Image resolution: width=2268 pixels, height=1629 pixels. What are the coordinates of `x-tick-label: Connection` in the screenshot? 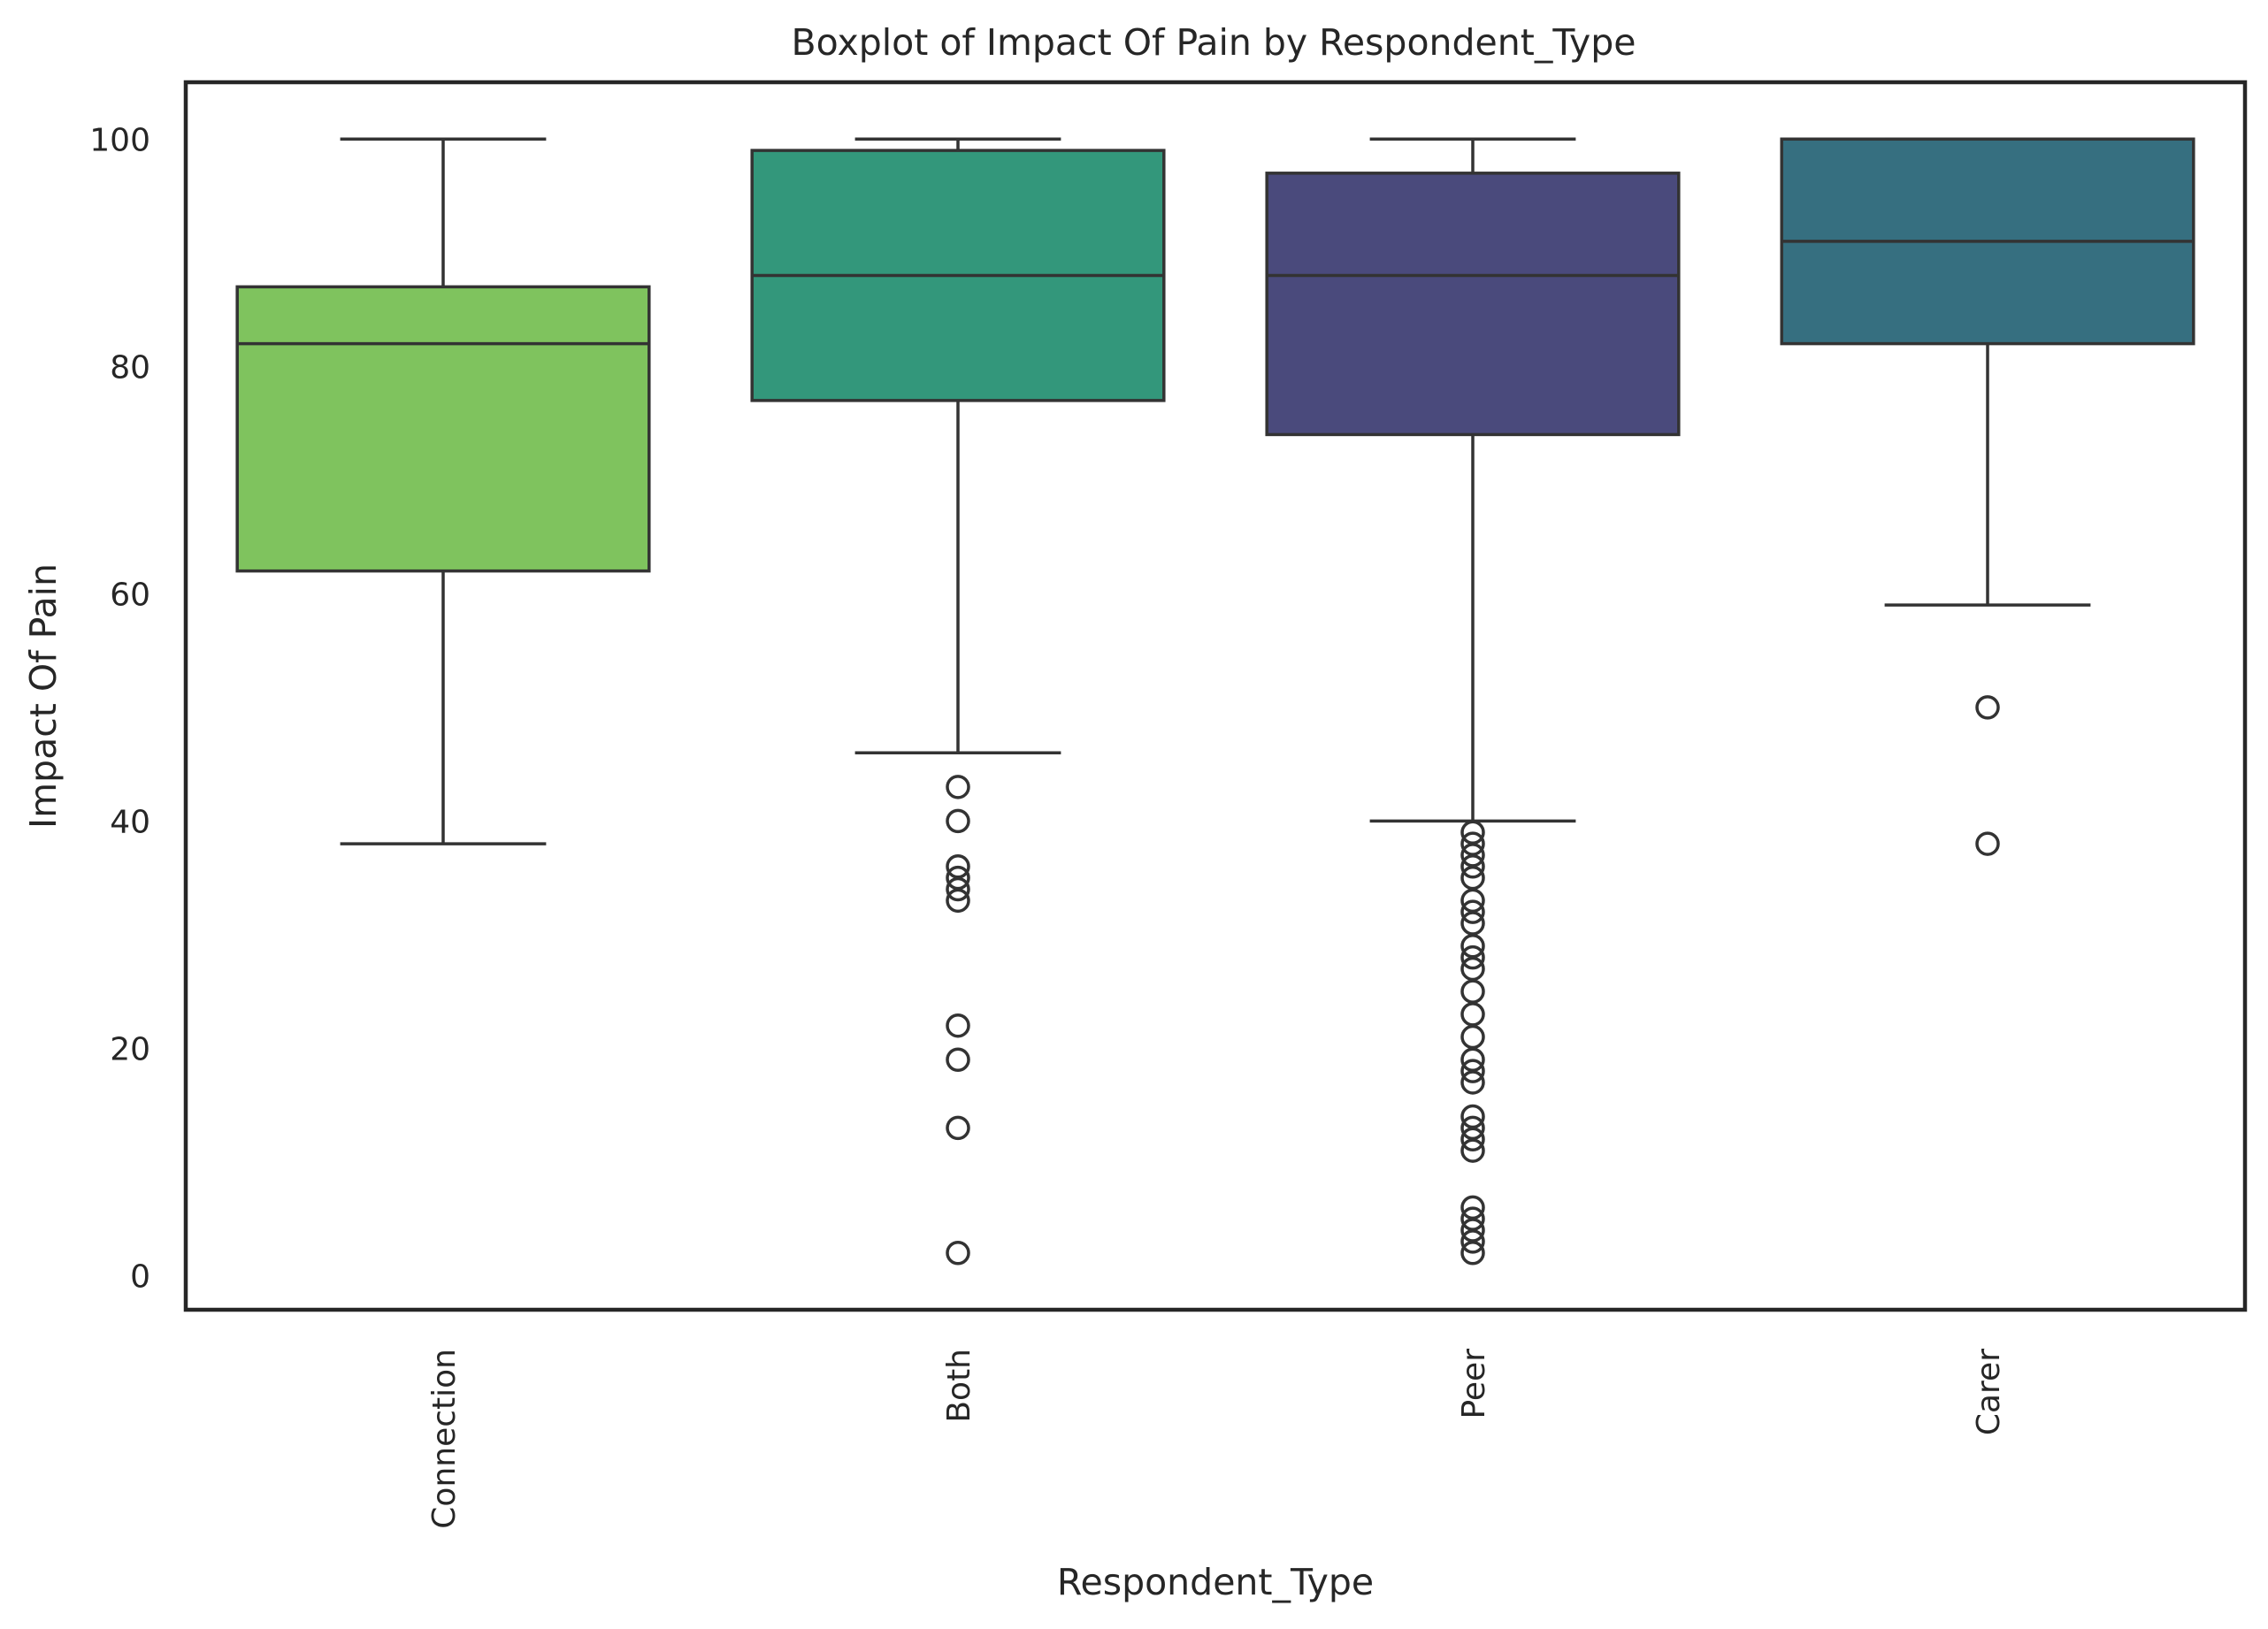 It's located at (445, 1439).